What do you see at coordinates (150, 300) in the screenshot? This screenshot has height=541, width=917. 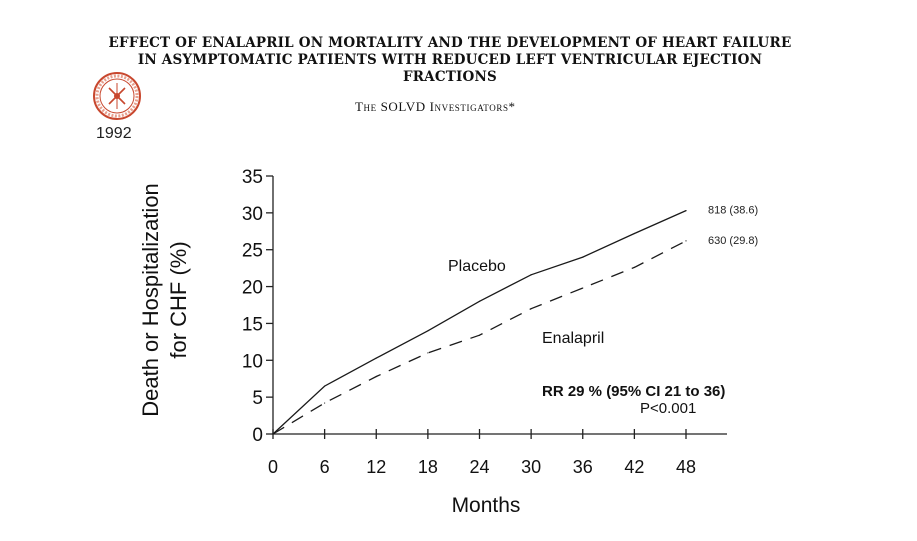 I see `y-axis-title-line-1: Death or Hospitalization` at bounding box center [150, 300].